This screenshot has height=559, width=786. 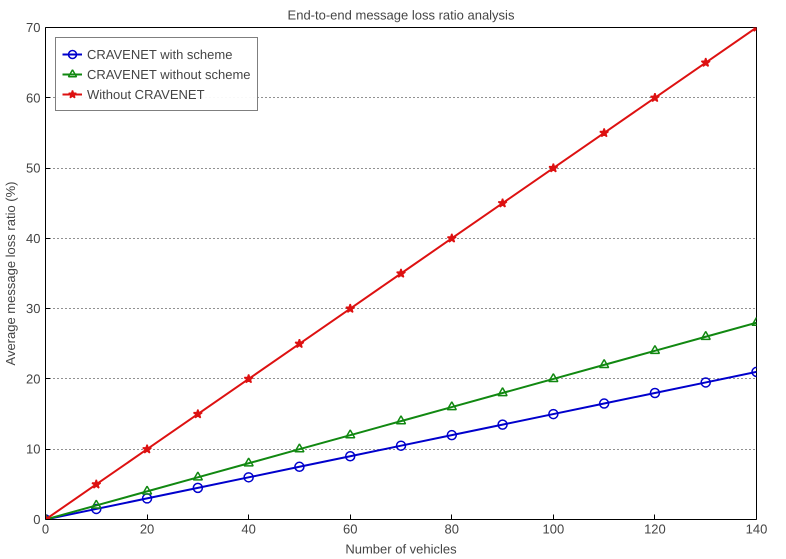 What do you see at coordinates (757, 529) in the screenshot?
I see `x-tick-label: 140` at bounding box center [757, 529].